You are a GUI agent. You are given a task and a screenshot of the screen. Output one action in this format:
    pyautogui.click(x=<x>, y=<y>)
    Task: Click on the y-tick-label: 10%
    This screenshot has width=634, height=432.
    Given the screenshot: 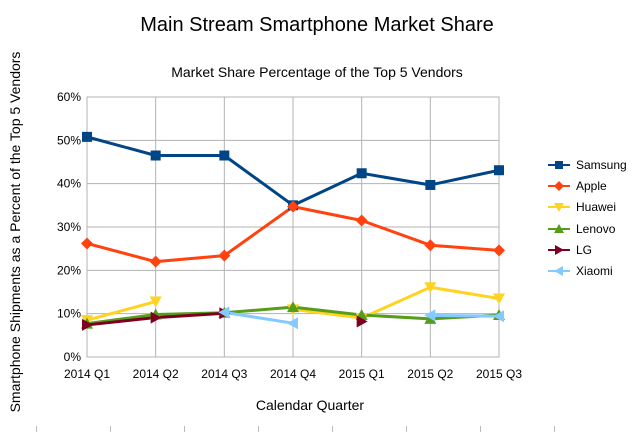 What is the action you would take?
    pyautogui.click(x=69, y=314)
    